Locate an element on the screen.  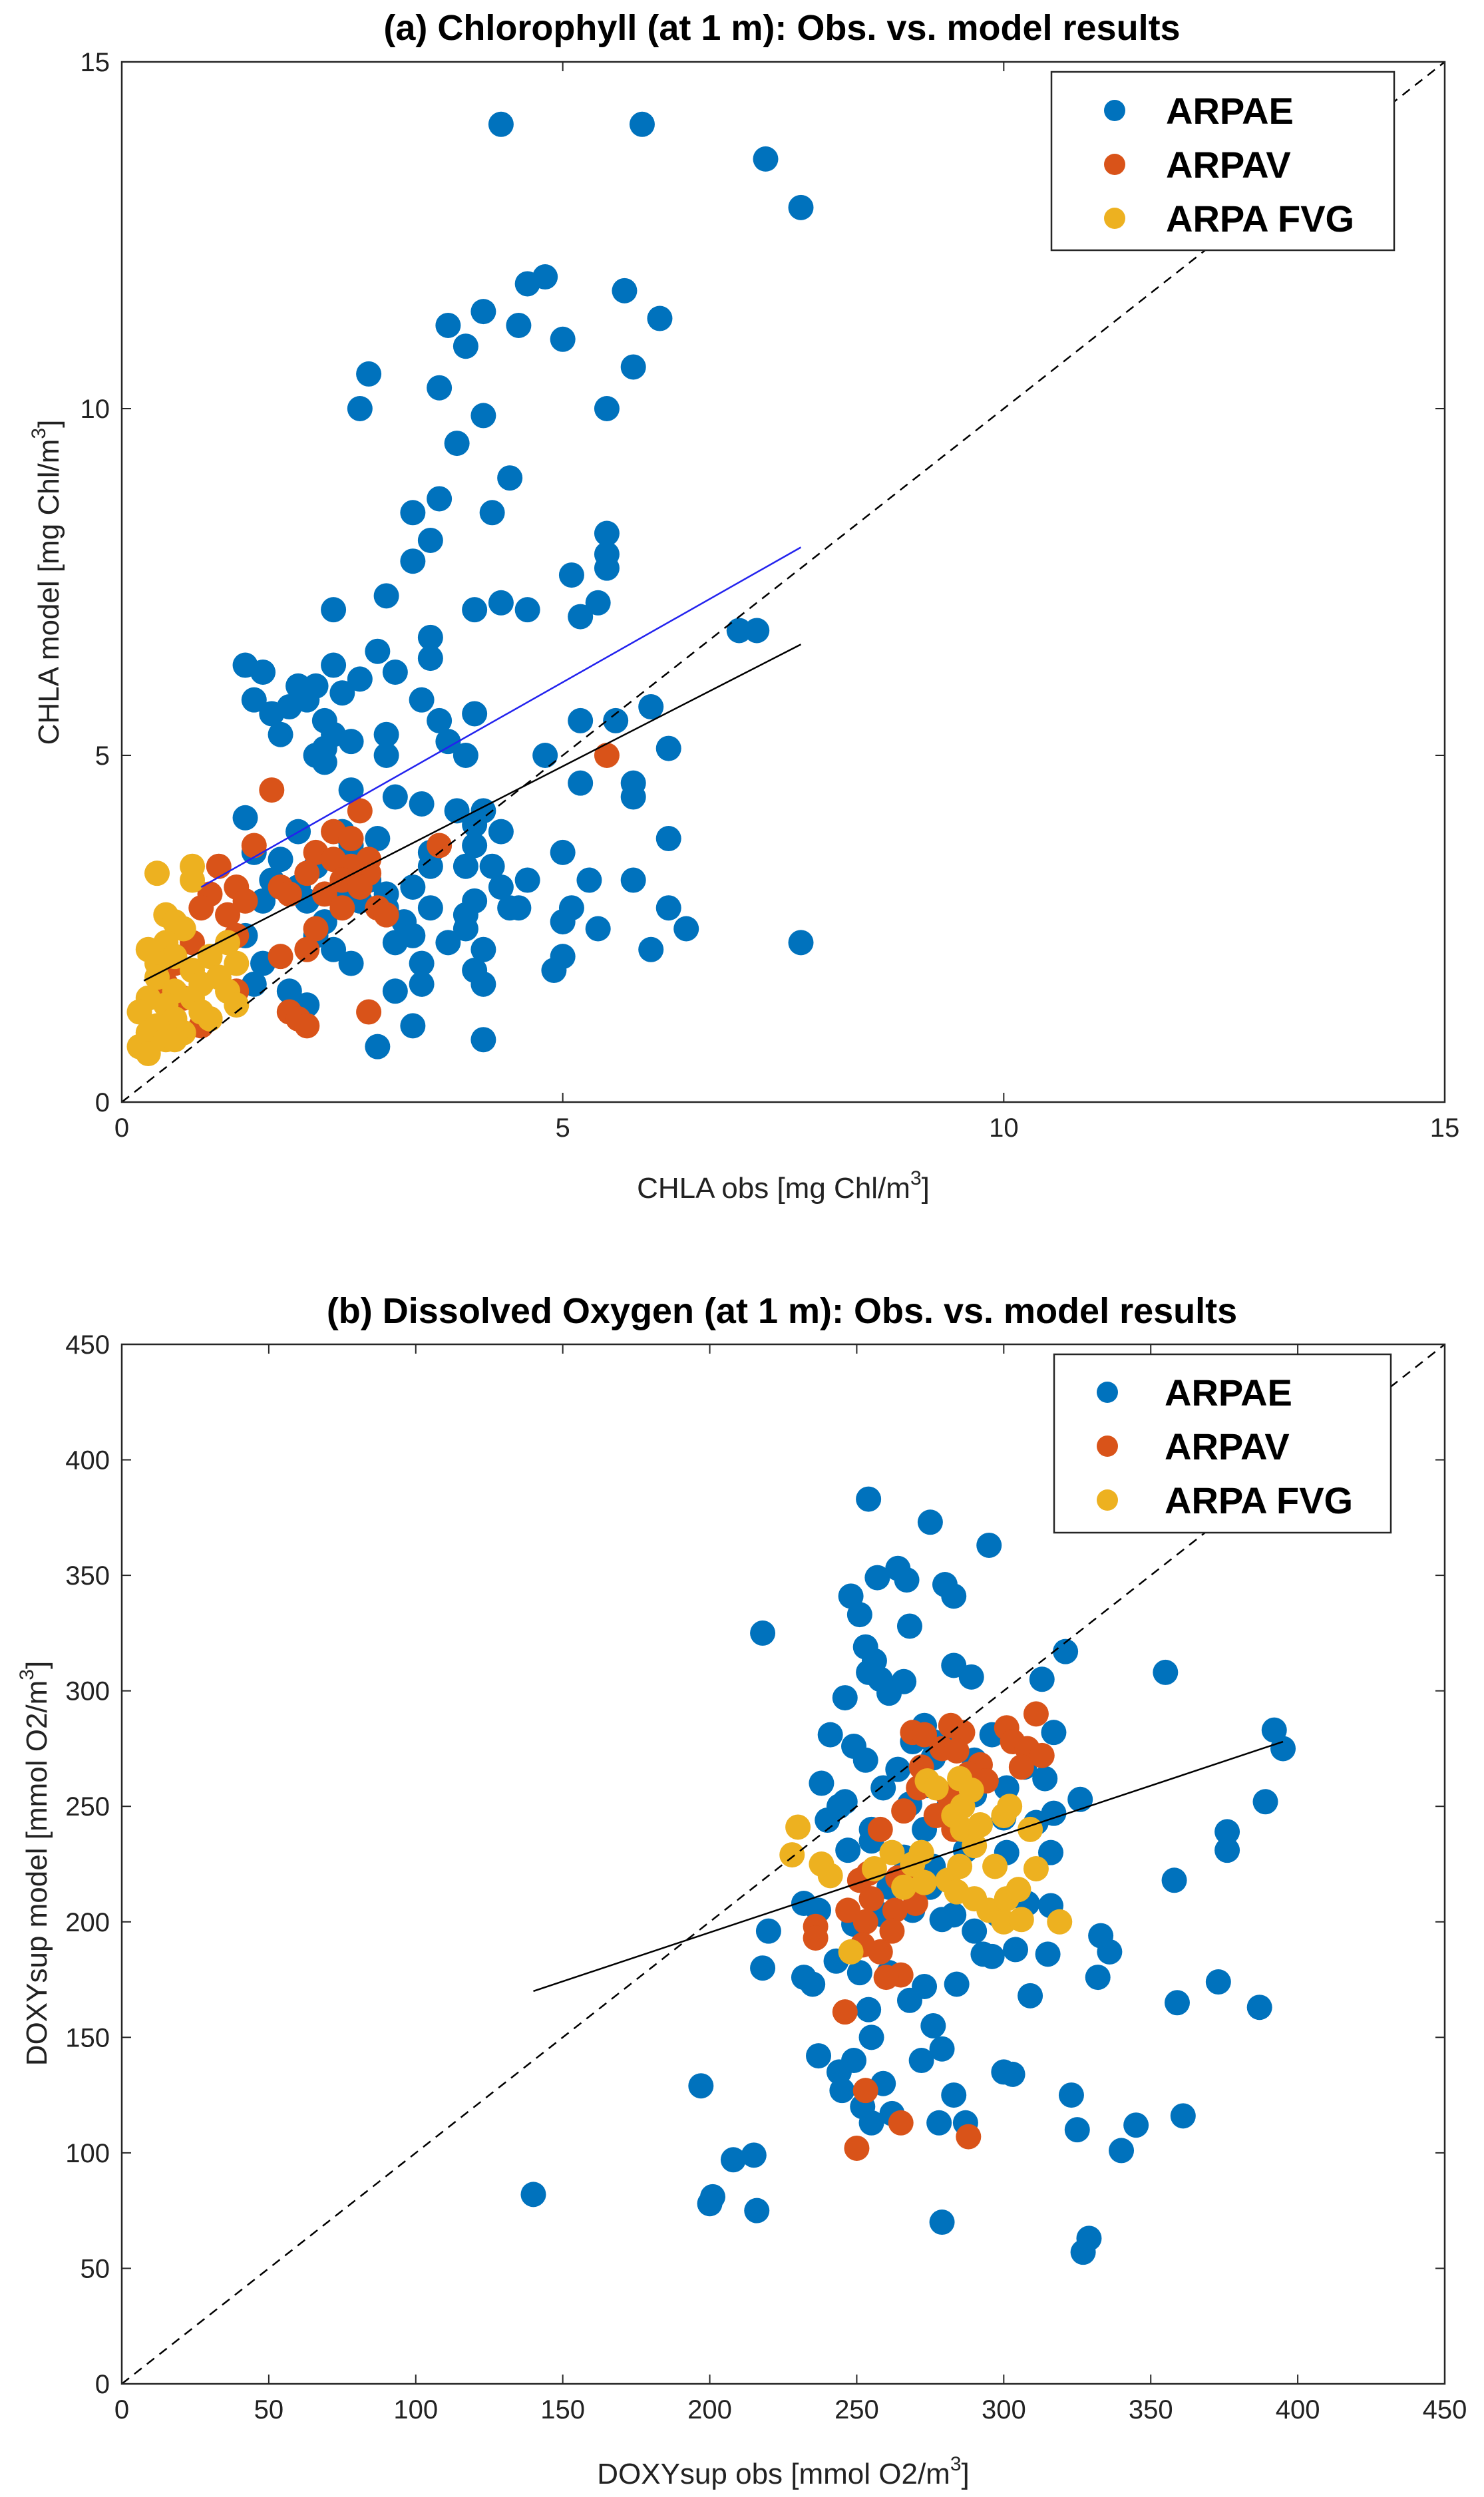
y-tick-label: 0 is located at coordinates (102, 2384).